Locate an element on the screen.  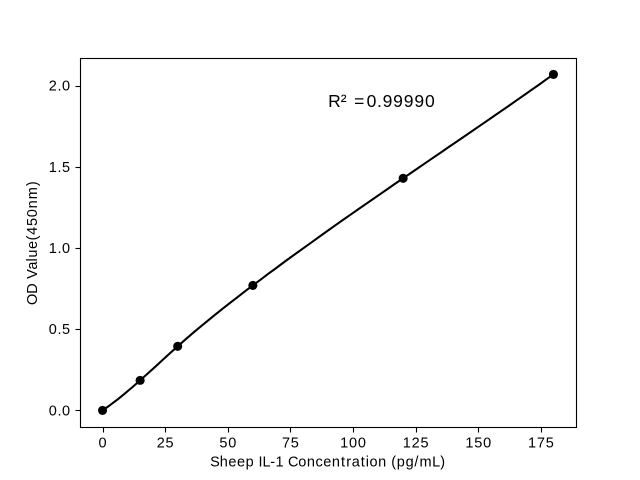
svg-text:Sheep IL-1 Concentration (pg/m: Sheep IL-1 Concentration (pg/mL) is located at coordinates (327, 463).